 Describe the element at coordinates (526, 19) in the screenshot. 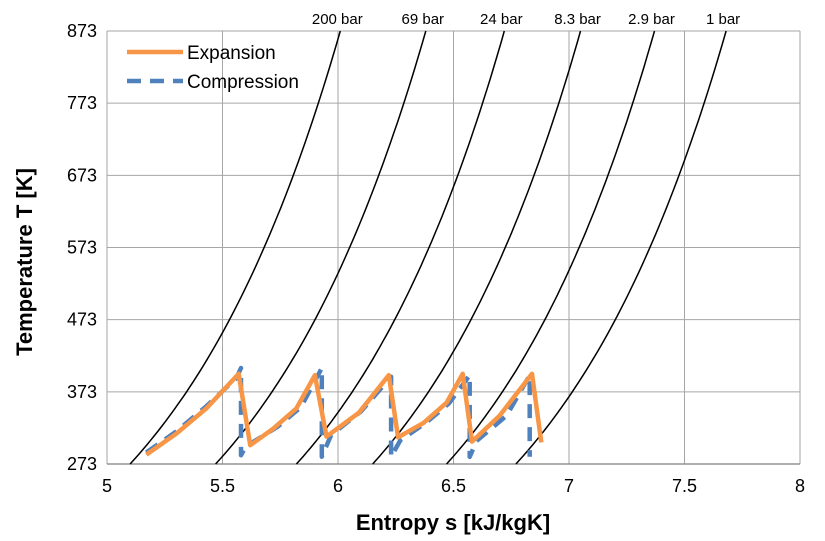

I see `isobar-labels: 200 bar 69 bar 24 bar 8.3 bar 2.9 bar 1 bar` at that location.